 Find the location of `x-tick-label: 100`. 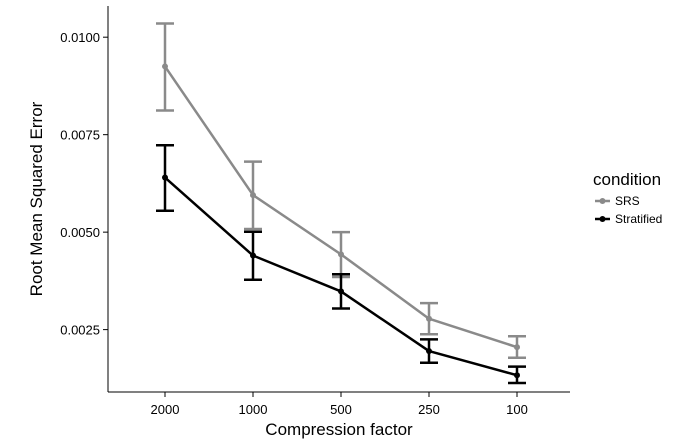

x-tick-label: 100 is located at coordinates (517, 409).